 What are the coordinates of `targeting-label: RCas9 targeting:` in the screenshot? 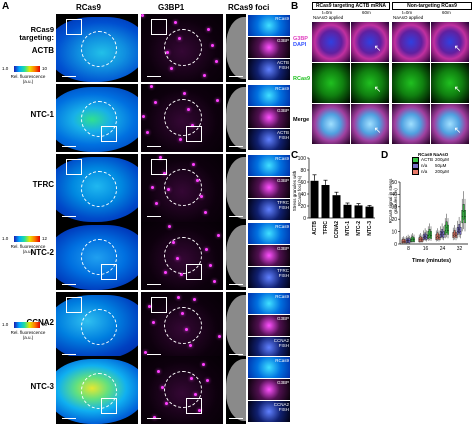 It's located at (36, 33).